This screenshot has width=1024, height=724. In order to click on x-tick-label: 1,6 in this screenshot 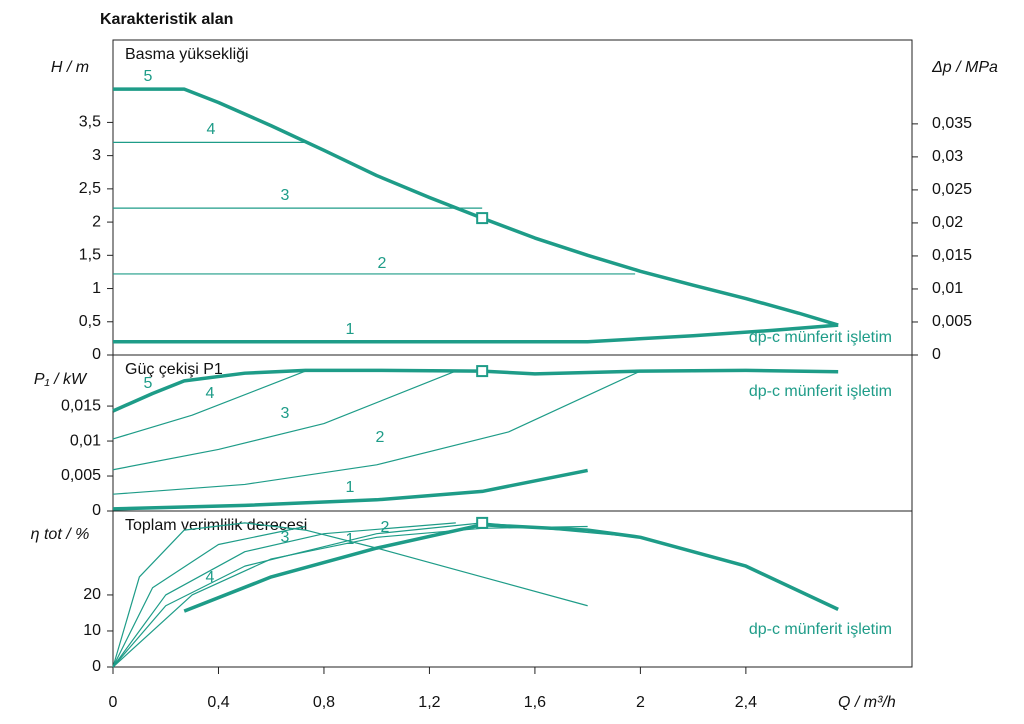, I will do `click(535, 702)`.